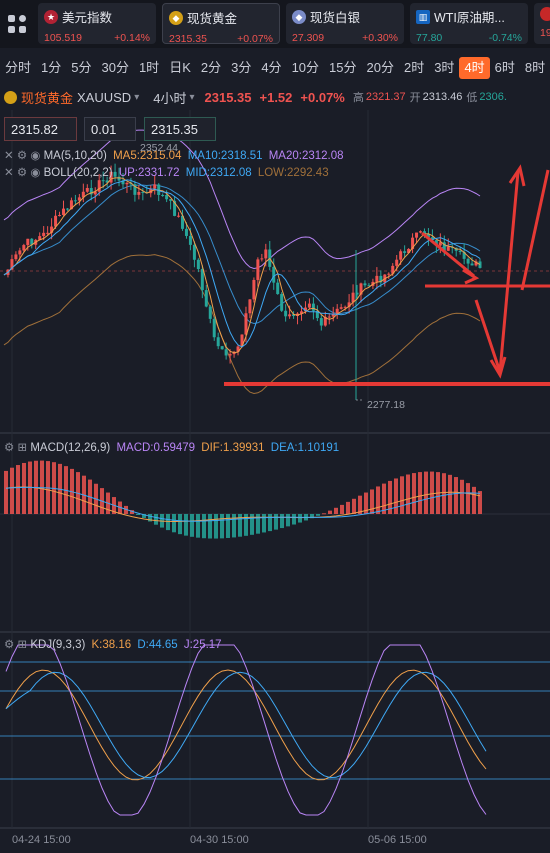  Describe the element at coordinates (414, 67) in the screenshot. I see `tab-timeframe: 2时` at that location.